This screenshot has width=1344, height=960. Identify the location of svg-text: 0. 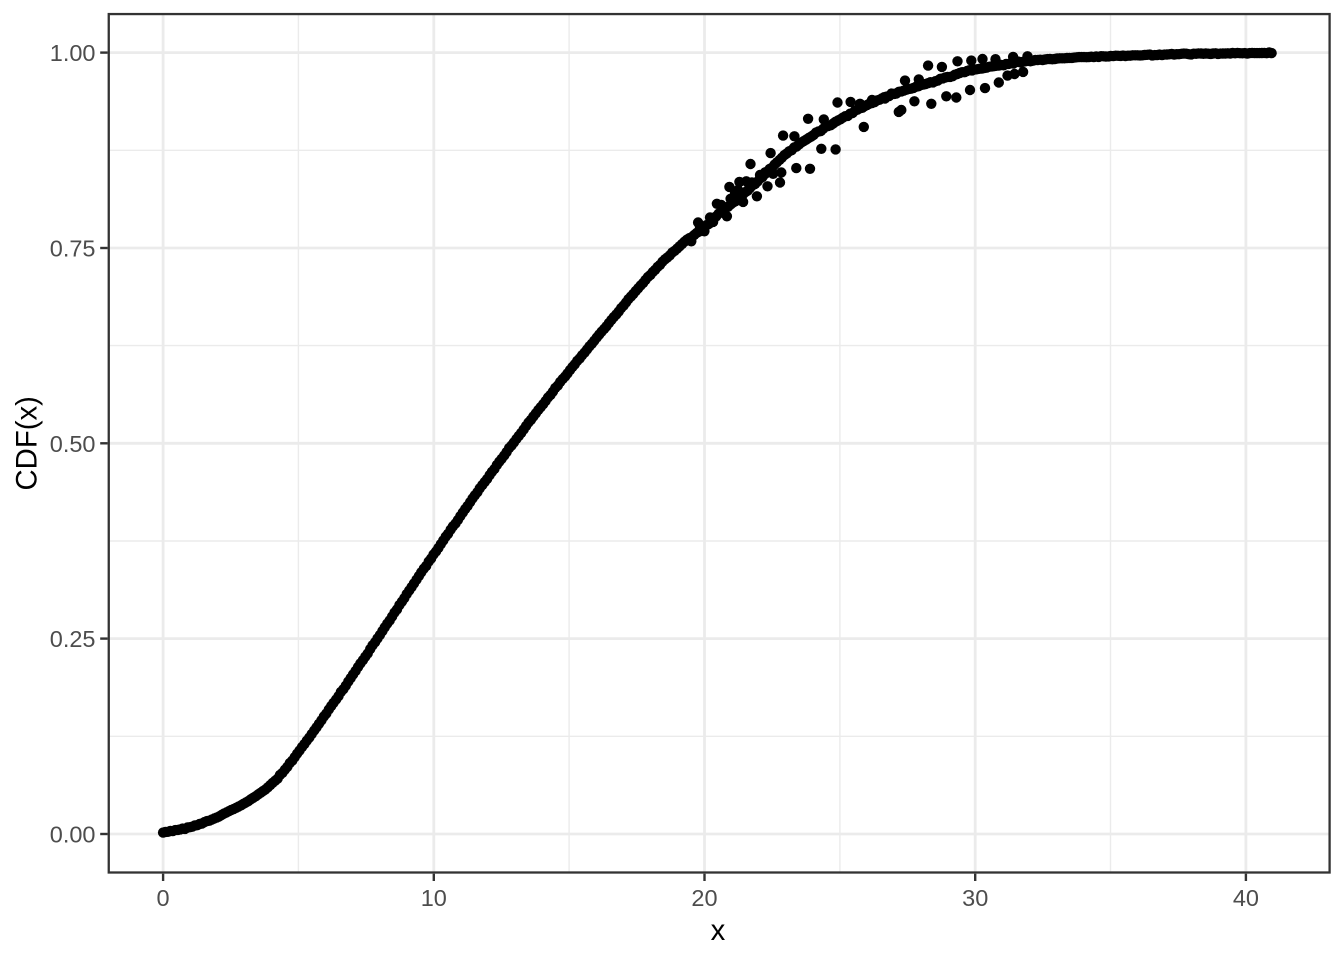
(163, 898).